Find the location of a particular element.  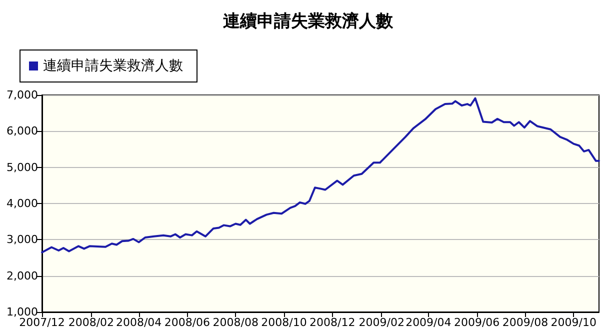

y-tick-label: 4,000 is located at coordinates (22, 203).